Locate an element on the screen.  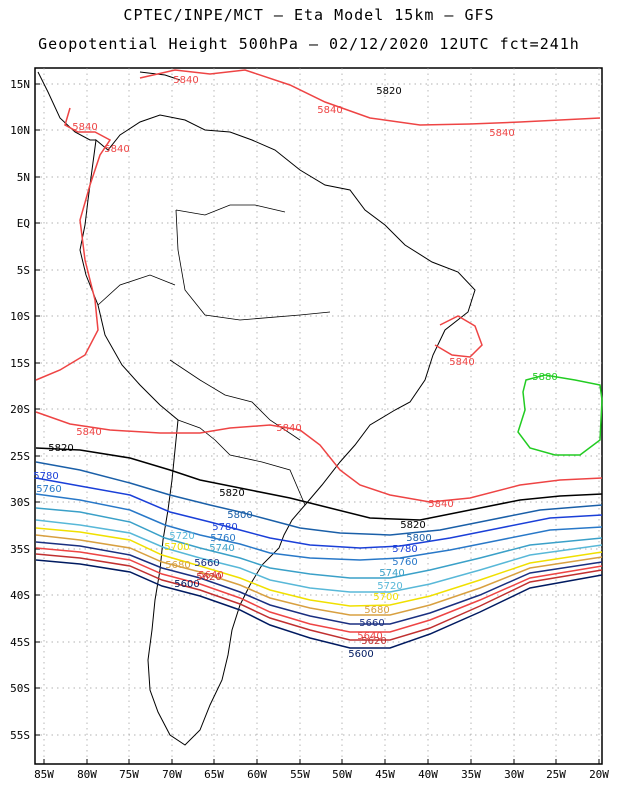
lon-tick-label: 45W is located at coordinates (385, 774).